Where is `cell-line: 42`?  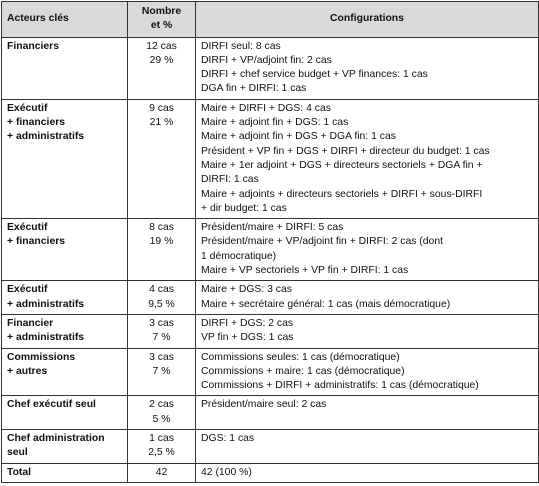
cell-line: 42 is located at coordinates (161, 472).